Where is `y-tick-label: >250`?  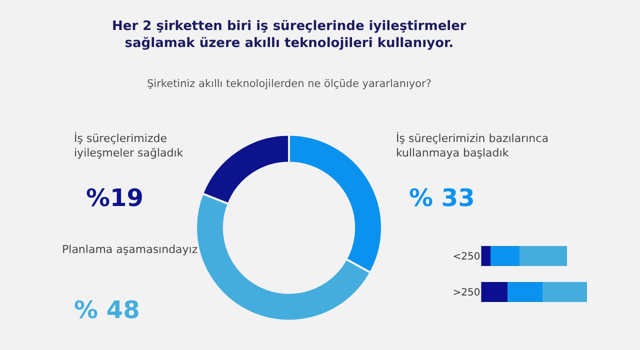 y-tick-label: >250 is located at coordinates (466, 293).